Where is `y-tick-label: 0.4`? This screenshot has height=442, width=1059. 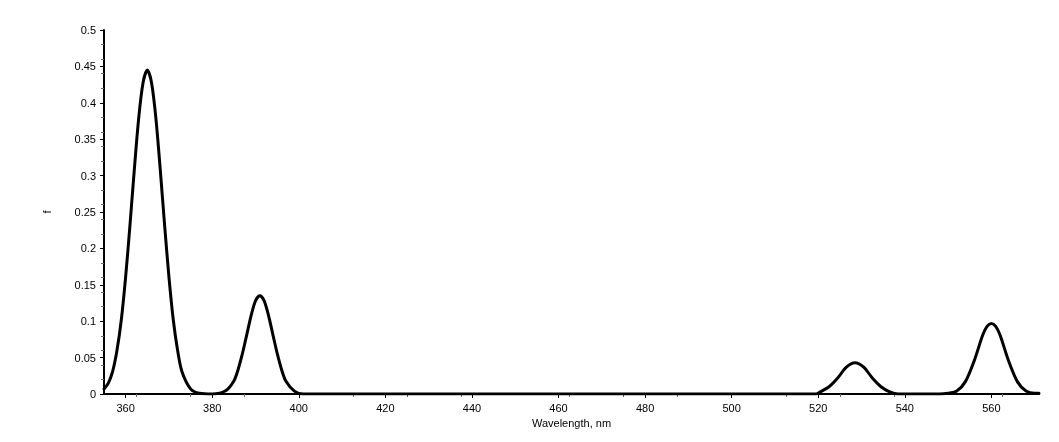 y-tick-label: 0.4 is located at coordinates (88, 102).